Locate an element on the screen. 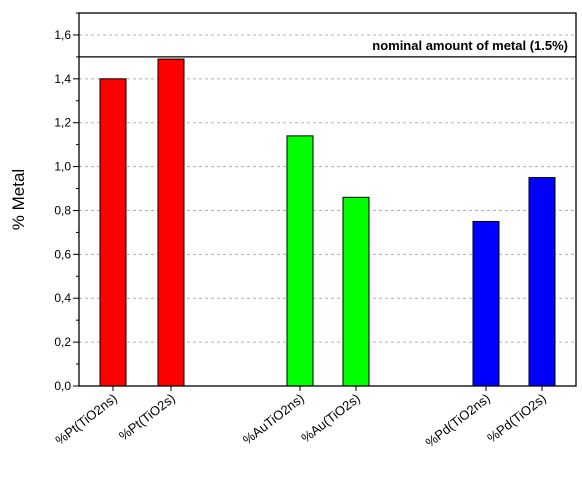  x-tick-label: %AuTiO2ns) is located at coordinates (273, 419).